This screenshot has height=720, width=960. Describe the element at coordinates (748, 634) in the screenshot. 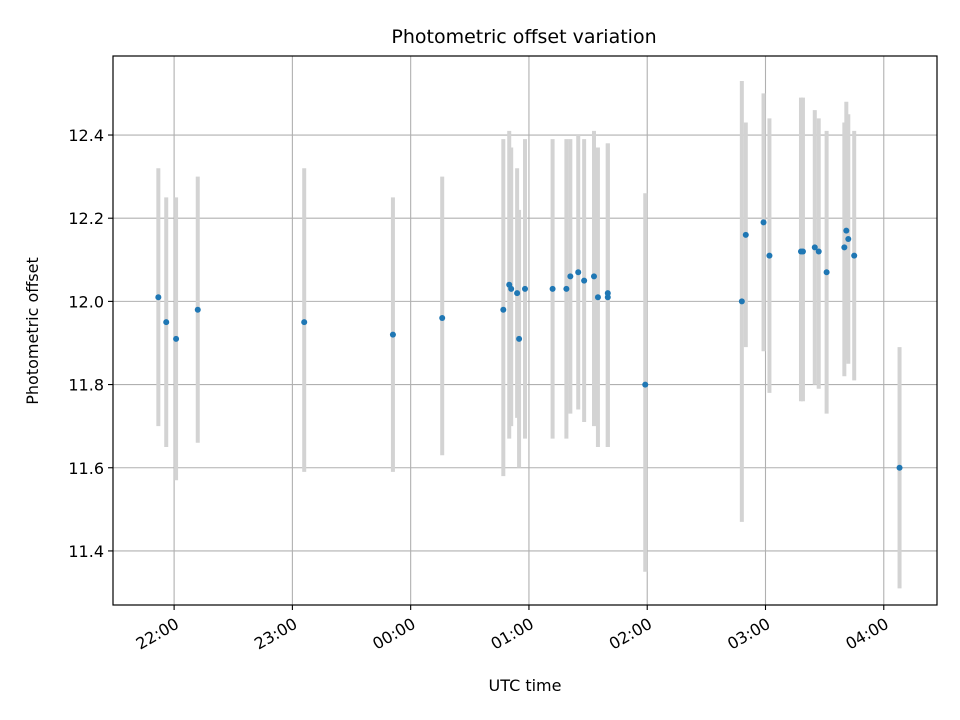

I see `x-tick-label: 03:00` at that location.